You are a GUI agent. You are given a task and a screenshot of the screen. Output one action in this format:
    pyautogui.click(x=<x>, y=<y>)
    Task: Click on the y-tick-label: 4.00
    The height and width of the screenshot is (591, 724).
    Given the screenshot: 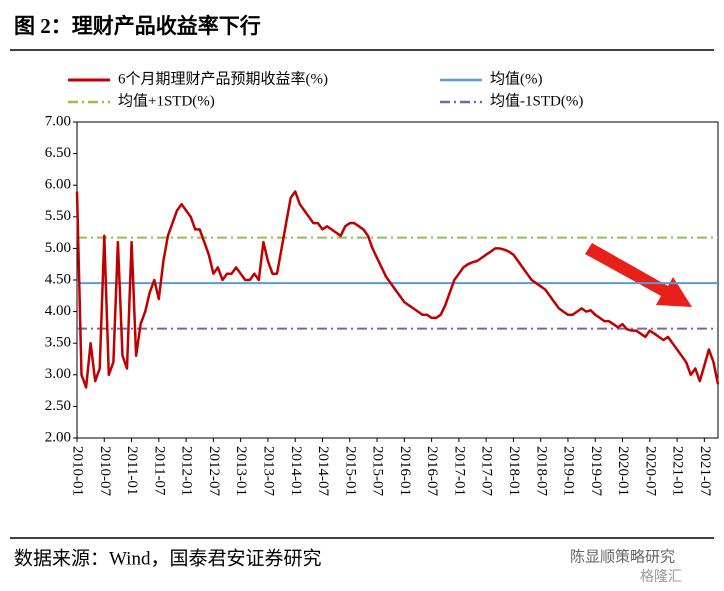 What is the action you would take?
    pyautogui.click(x=58, y=311)
    